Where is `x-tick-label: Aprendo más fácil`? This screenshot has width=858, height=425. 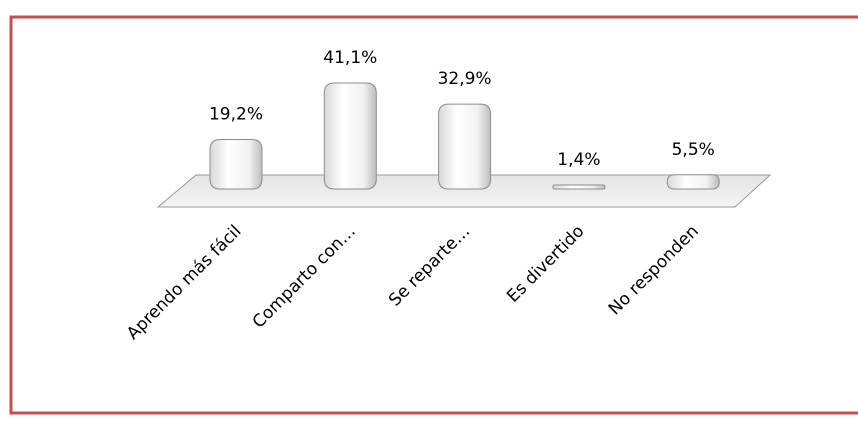 x-tick-label: Aprendo más fácil is located at coordinates (184, 282).